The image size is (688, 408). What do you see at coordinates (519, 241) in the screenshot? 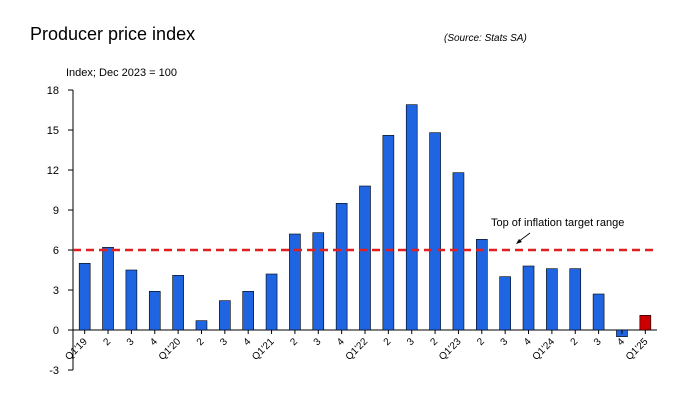
I see `target-annotation-arrowhead` at bounding box center [519, 241].